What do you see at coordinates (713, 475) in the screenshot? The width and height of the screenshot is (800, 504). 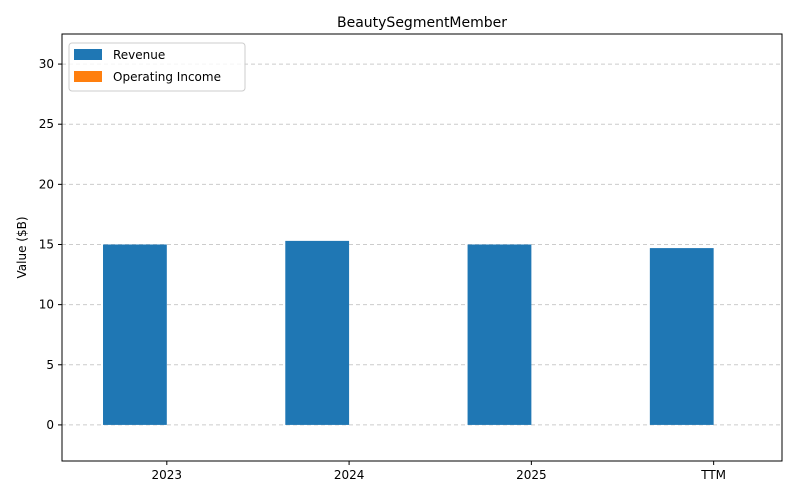 I see `x-tick-label: TTM` at bounding box center [713, 475].